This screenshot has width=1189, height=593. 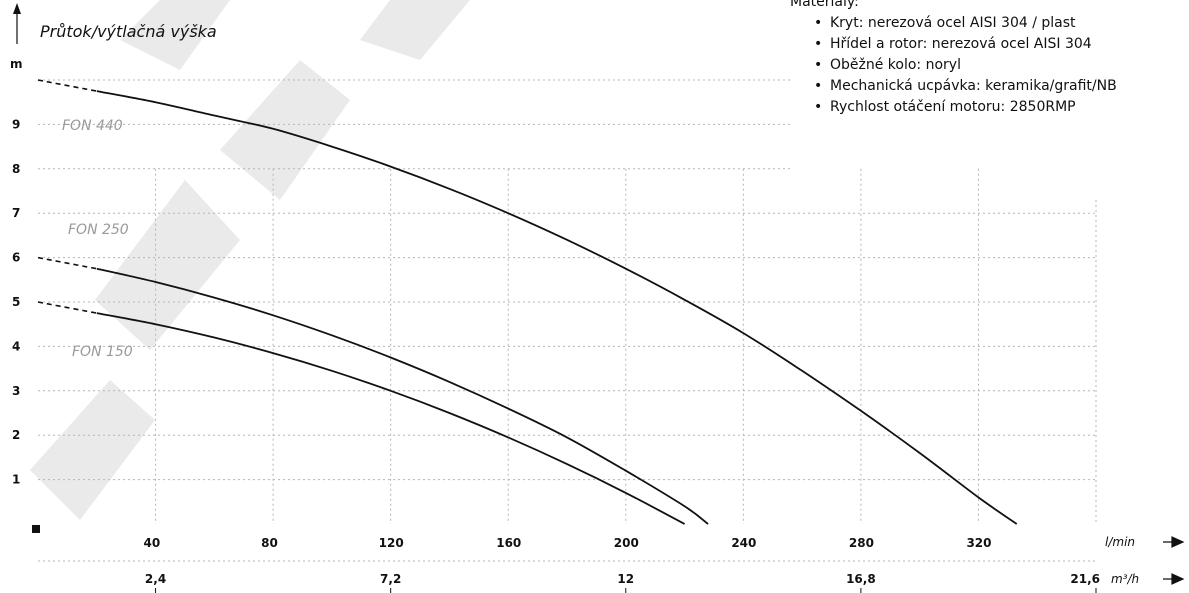 What do you see at coordinates (1001, 23) in the screenshot?
I see `materials-item: Kryt: nerezová ocel AISI 304 / plast` at bounding box center [1001, 23].